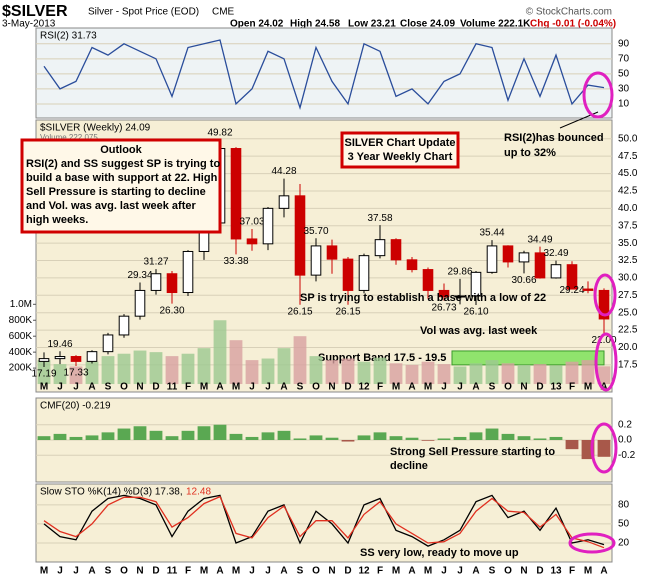 The height and width of the screenshot is (581, 648). What do you see at coordinates (624, 74) in the screenshot?
I see `tick-label: 50` at bounding box center [624, 74].